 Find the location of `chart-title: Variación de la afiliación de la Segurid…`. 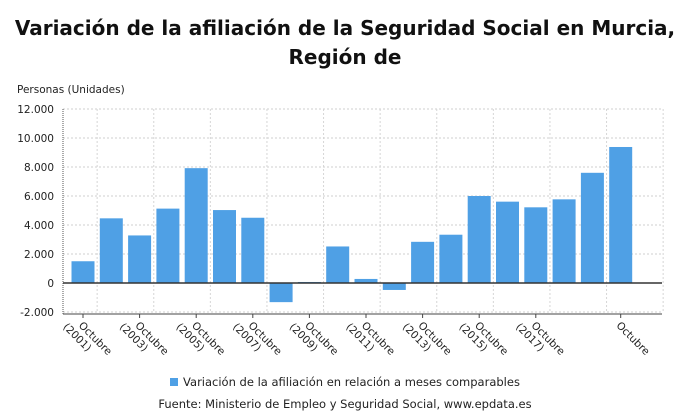

chart-title: Variación de la afiliación de la Segurid… is located at coordinates (345, 42).